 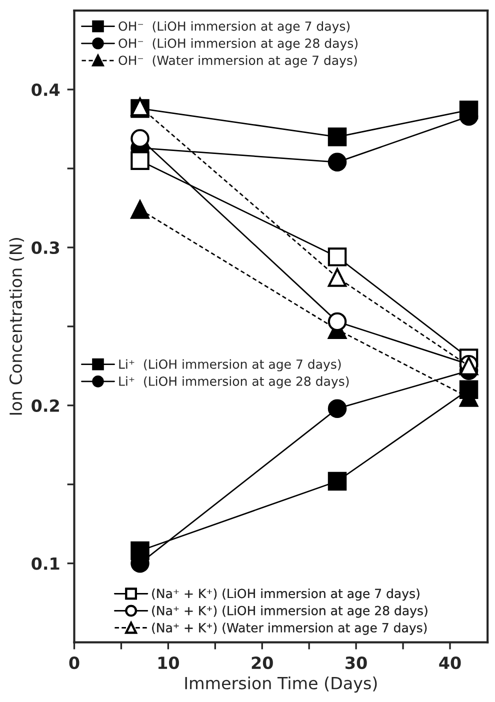 What do you see at coordinates (238, 44) in the screenshot?
I see `legend-label: OH⁻ (LiOH immersion at age 28 days)` at bounding box center [238, 44].